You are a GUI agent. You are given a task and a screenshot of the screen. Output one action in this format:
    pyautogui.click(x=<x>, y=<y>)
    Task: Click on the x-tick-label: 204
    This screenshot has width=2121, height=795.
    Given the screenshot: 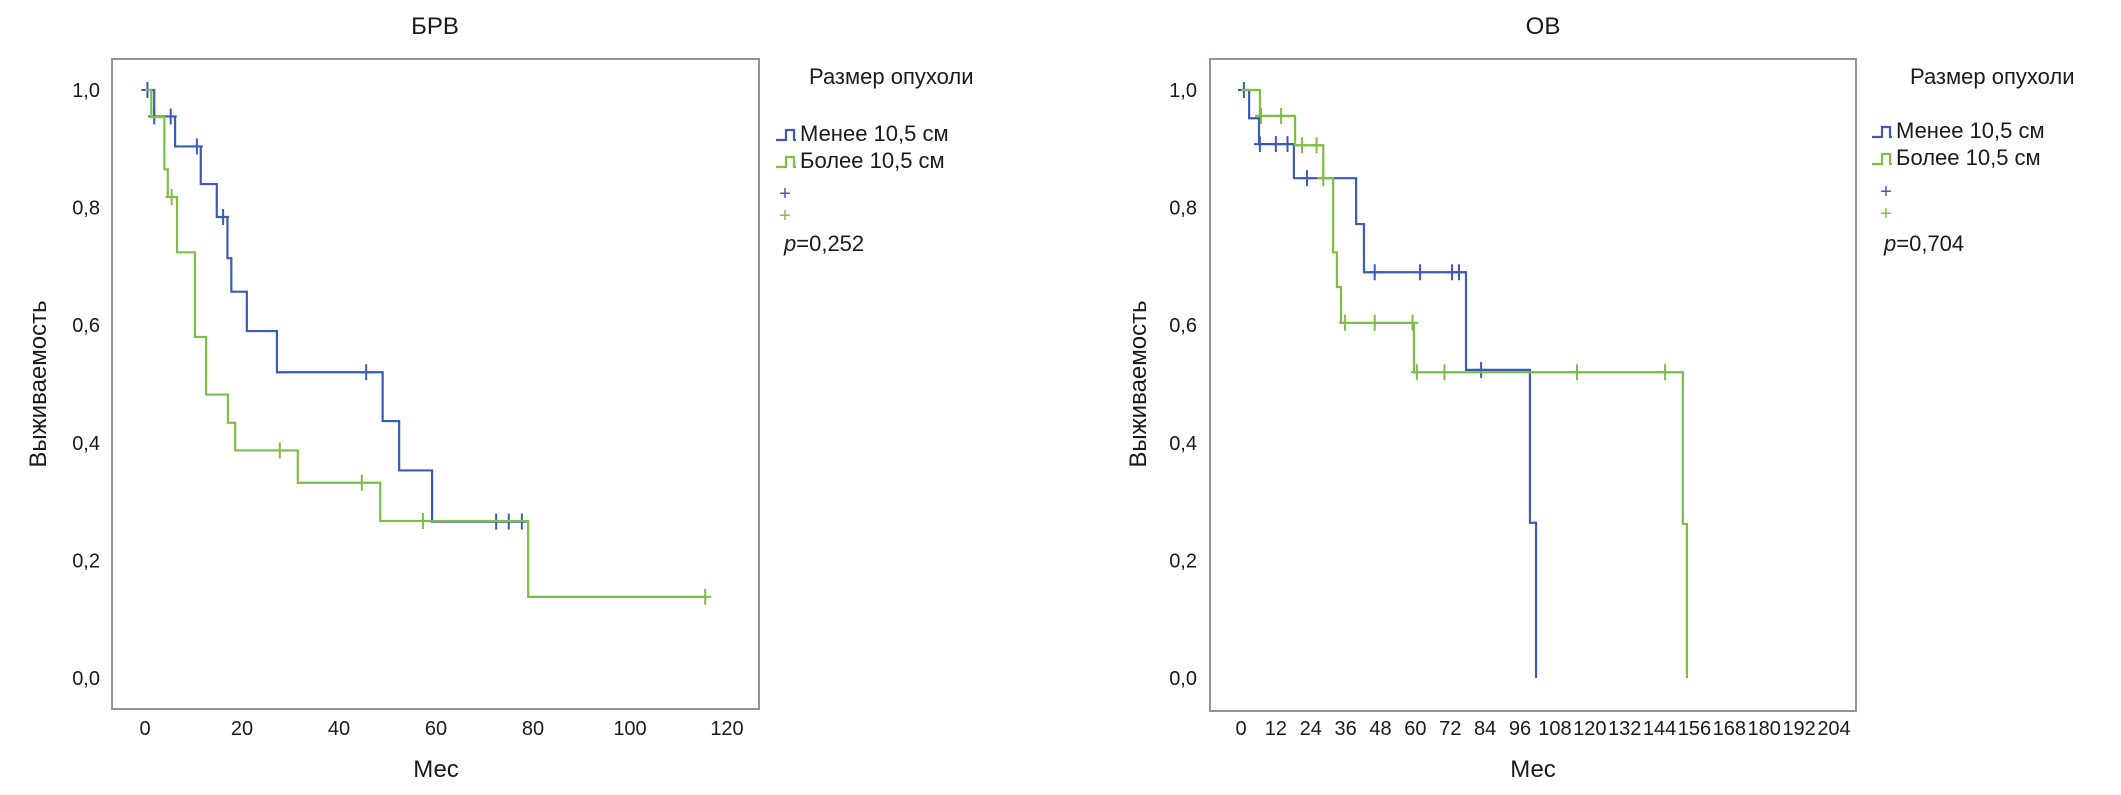 What is the action you would take?
    pyautogui.click(x=1833, y=729)
    